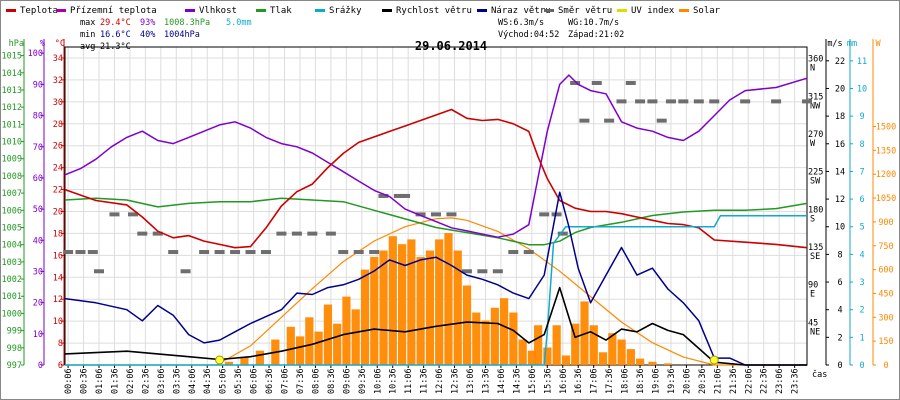  I want to click on x-tick-label: 20:06, so click(687, 381).